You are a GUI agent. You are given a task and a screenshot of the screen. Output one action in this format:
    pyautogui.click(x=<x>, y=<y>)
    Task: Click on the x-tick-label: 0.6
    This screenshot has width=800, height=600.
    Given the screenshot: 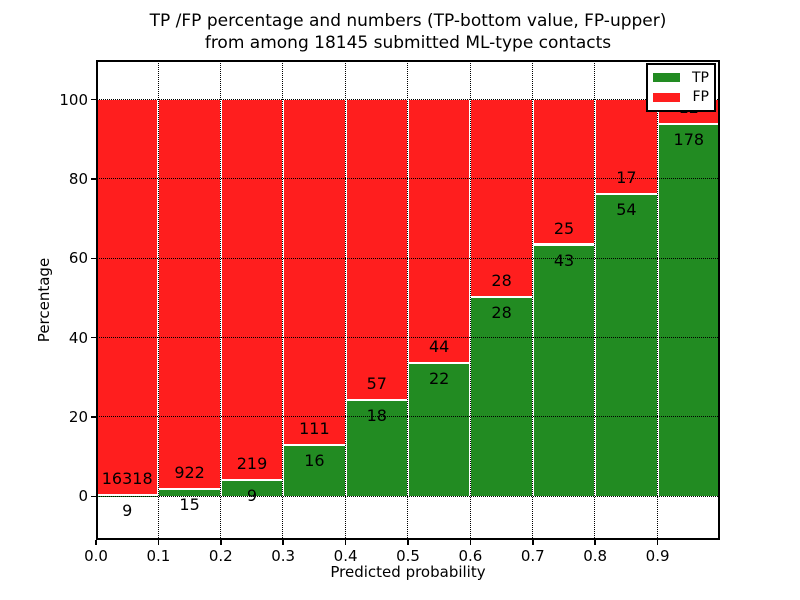 What is the action you would take?
    pyautogui.click(x=470, y=556)
    